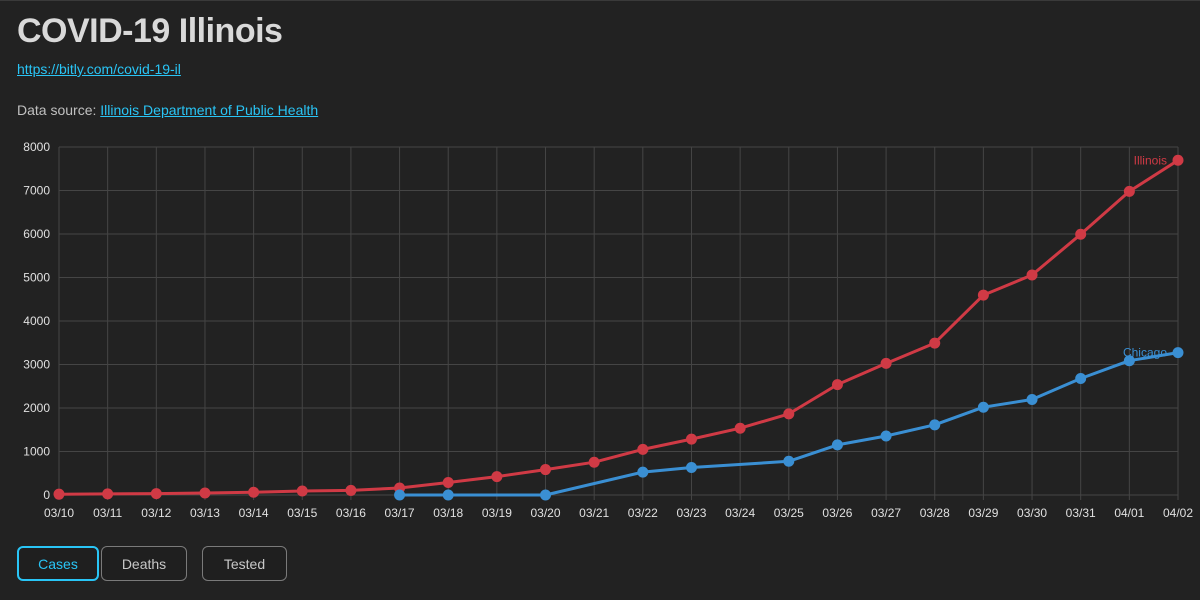  Describe the element at coordinates (600, 0) in the screenshot. I see `top-border` at that location.